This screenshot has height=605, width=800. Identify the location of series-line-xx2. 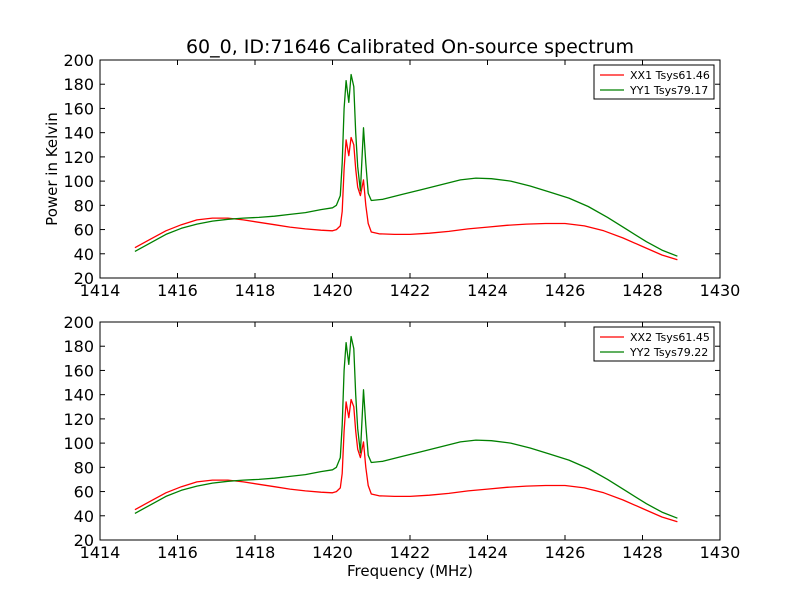
(406, 460).